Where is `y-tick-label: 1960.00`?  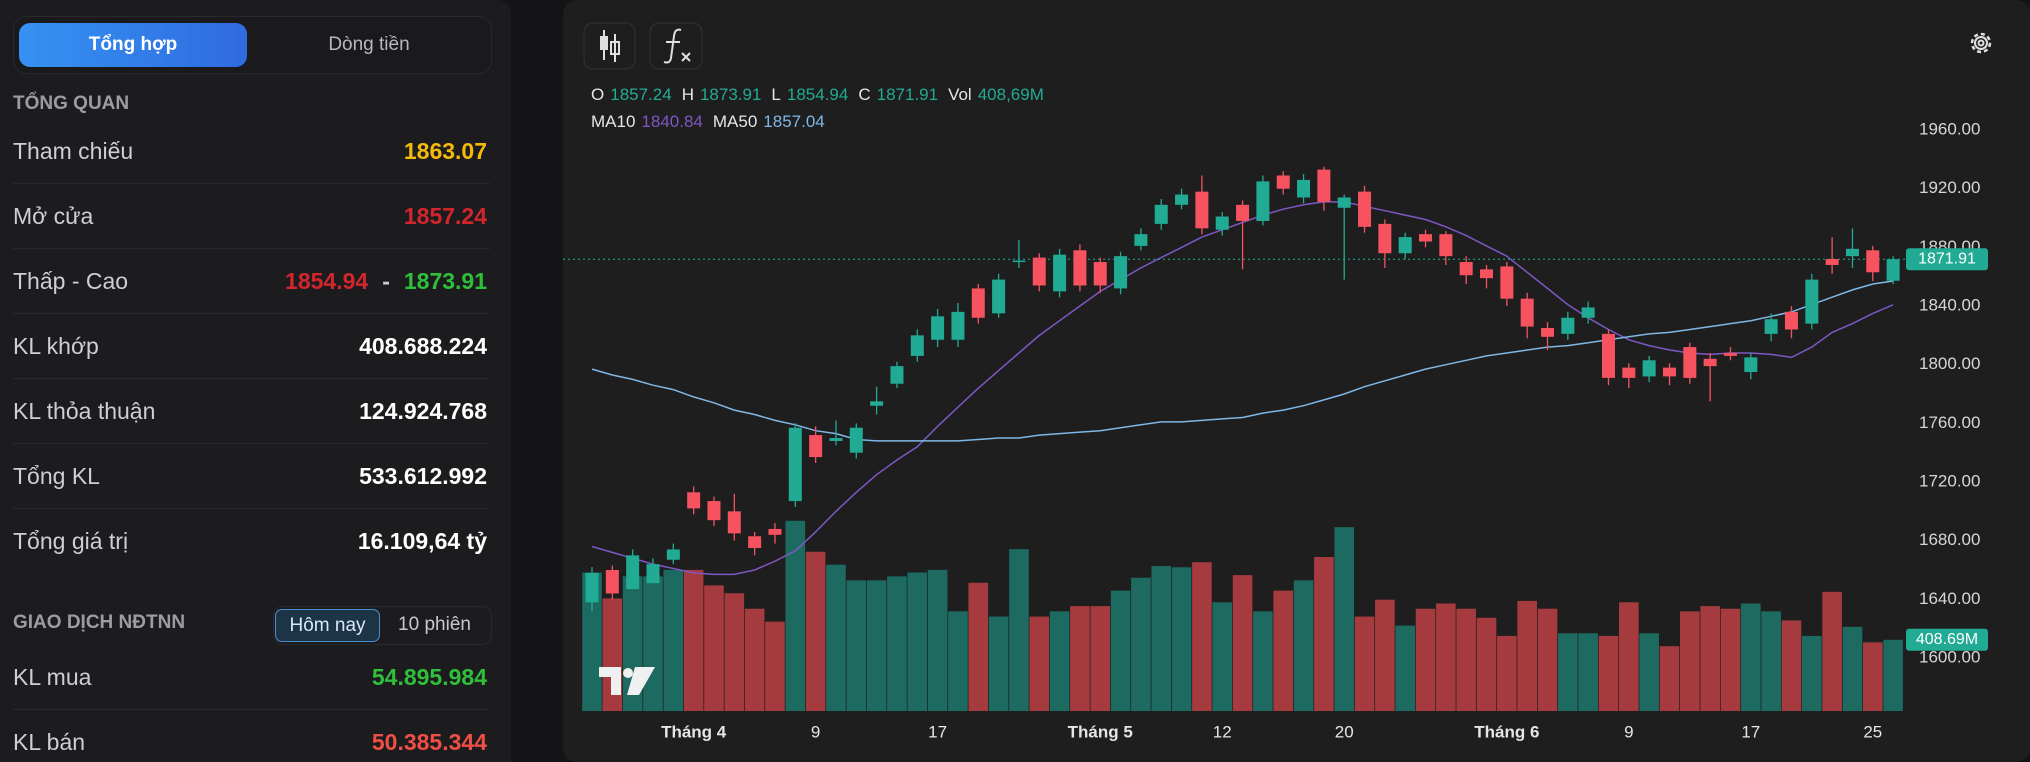
y-tick-label: 1960.00 is located at coordinates (1949, 129).